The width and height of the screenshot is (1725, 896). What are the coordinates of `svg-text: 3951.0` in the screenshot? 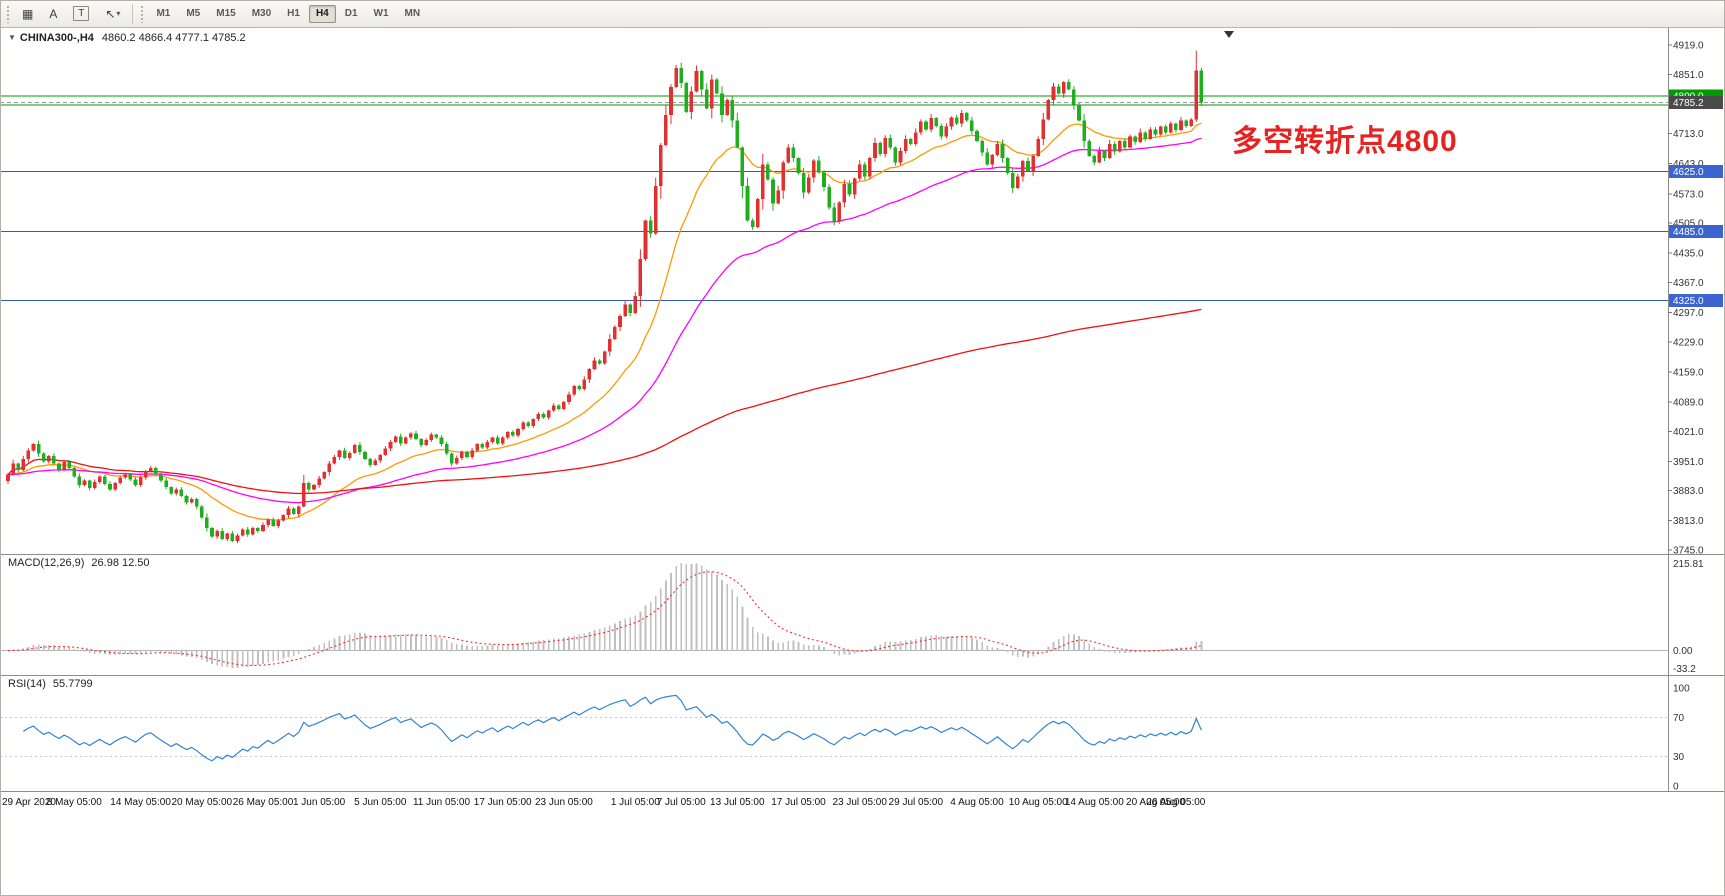 It's located at (1688, 462).